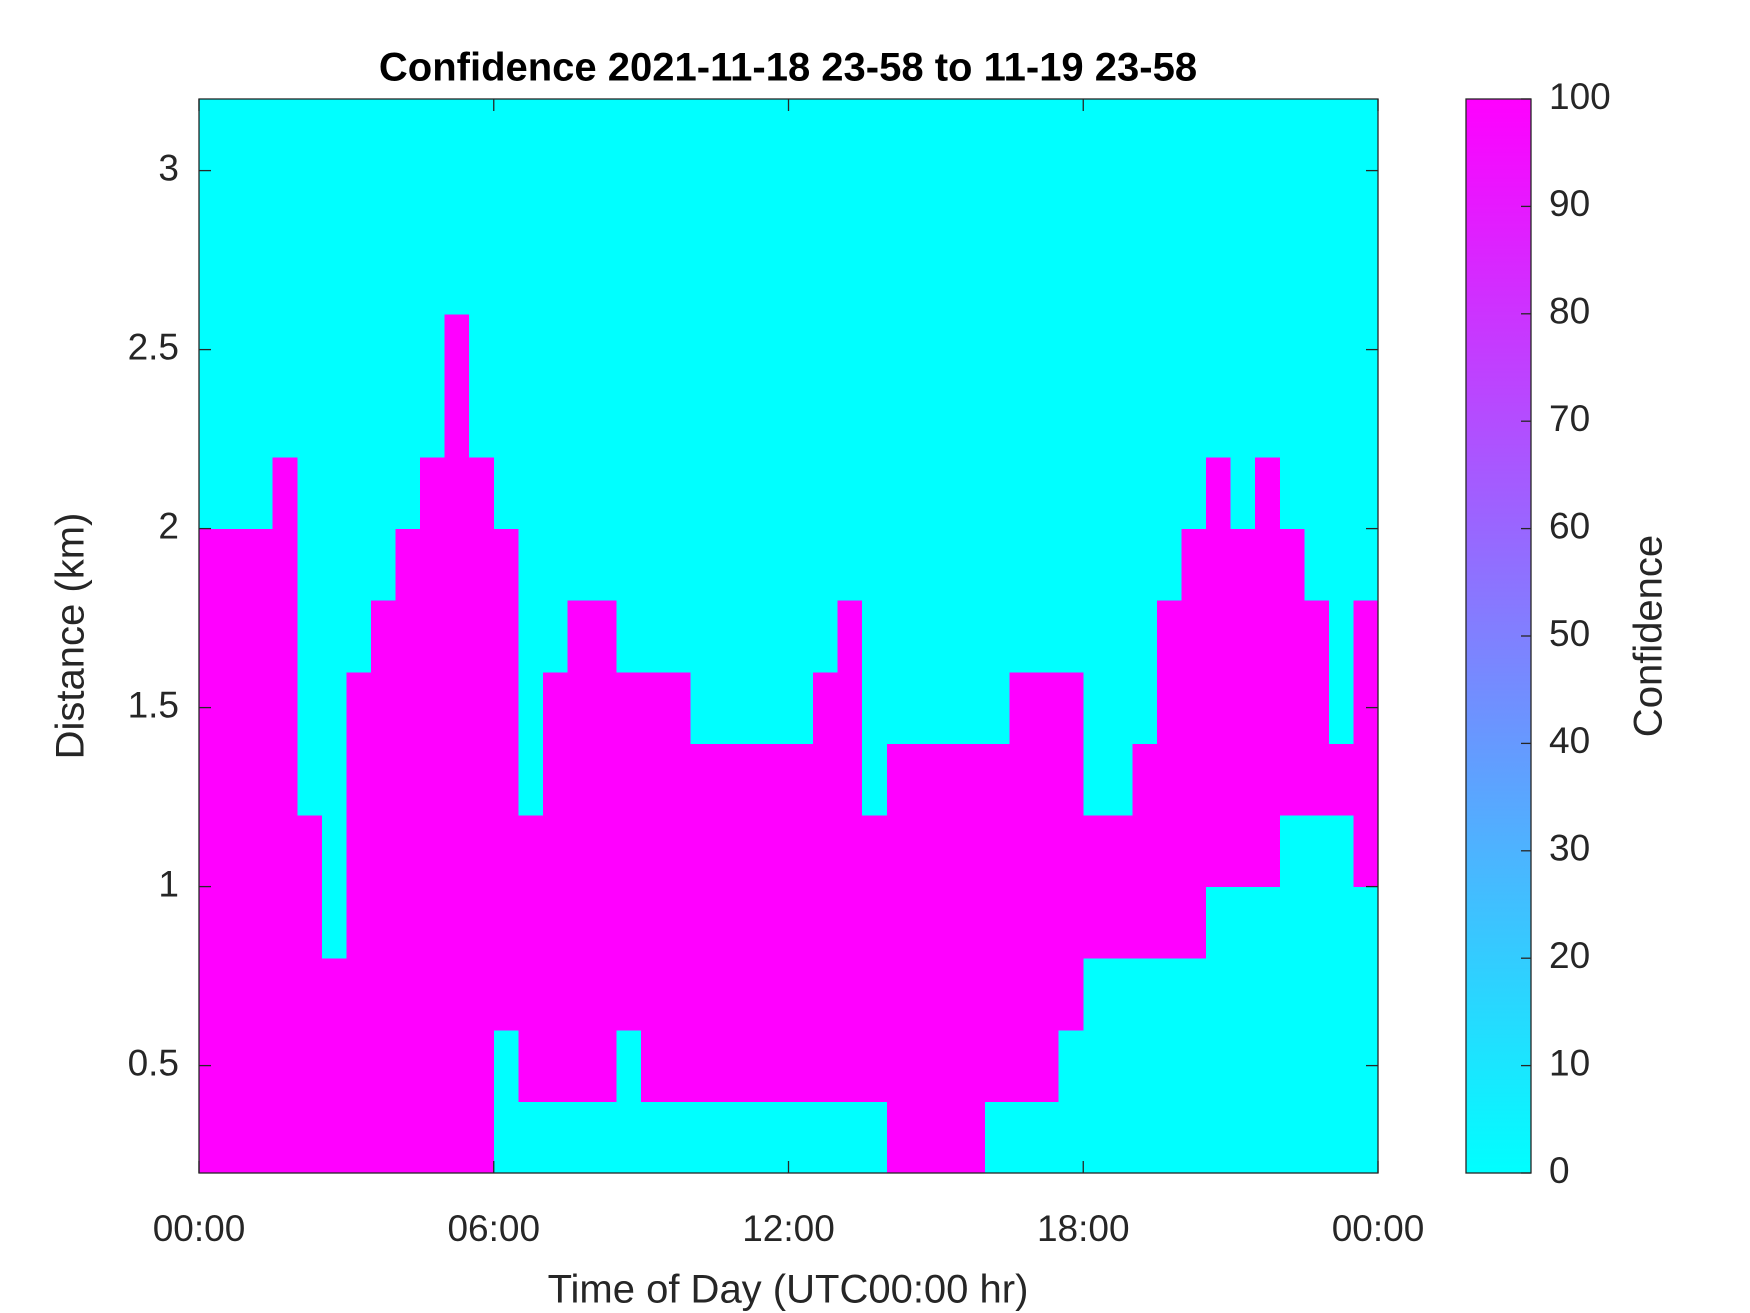 This screenshot has width=1750, height=1313. Describe the element at coordinates (153, 704) in the screenshot. I see `y-tick-label: 1.5` at that location.